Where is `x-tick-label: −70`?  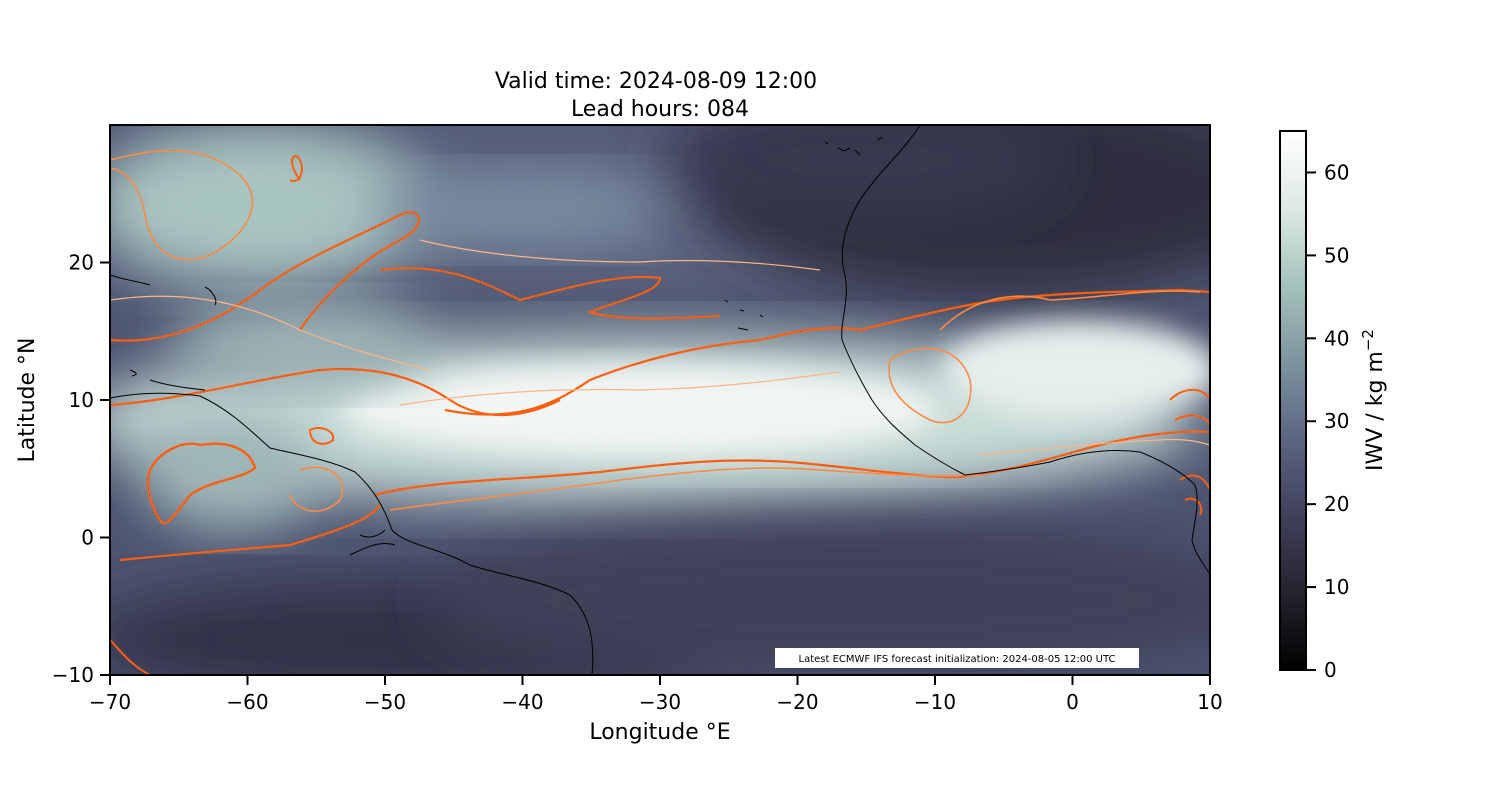 x-tick-label: −70 is located at coordinates (110, 702).